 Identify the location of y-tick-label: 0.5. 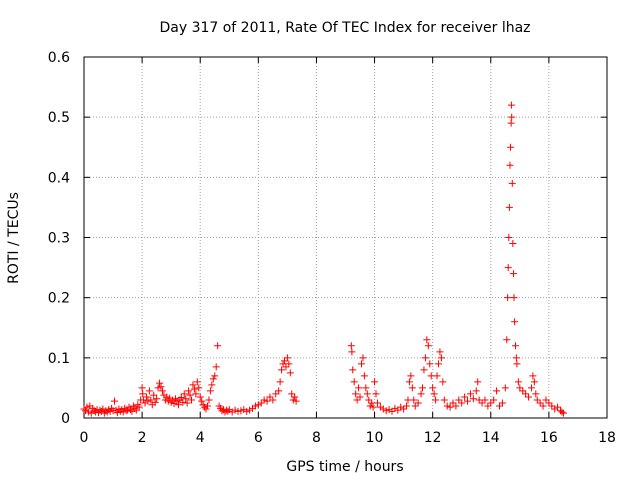
(59, 118).